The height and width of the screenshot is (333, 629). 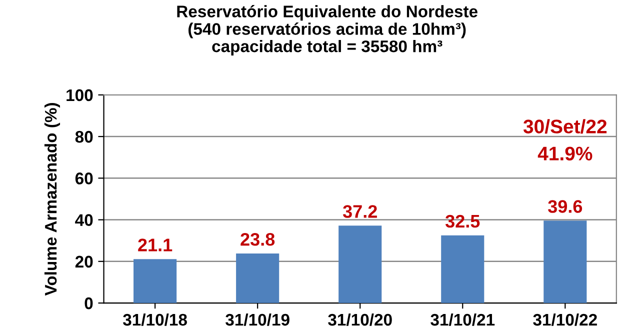 I want to click on y-tick-label: 0, so click(x=88, y=303).